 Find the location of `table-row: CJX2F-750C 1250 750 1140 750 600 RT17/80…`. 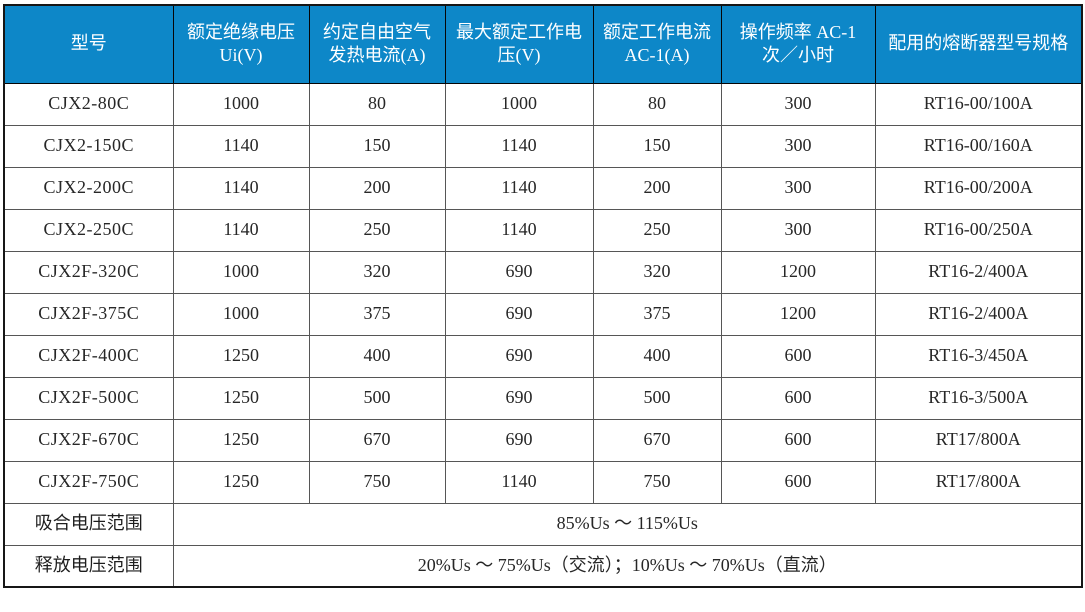

table-row: CJX2F-750C 1250 750 1140 750 600 RT17/80… is located at coordinates (543, 482).